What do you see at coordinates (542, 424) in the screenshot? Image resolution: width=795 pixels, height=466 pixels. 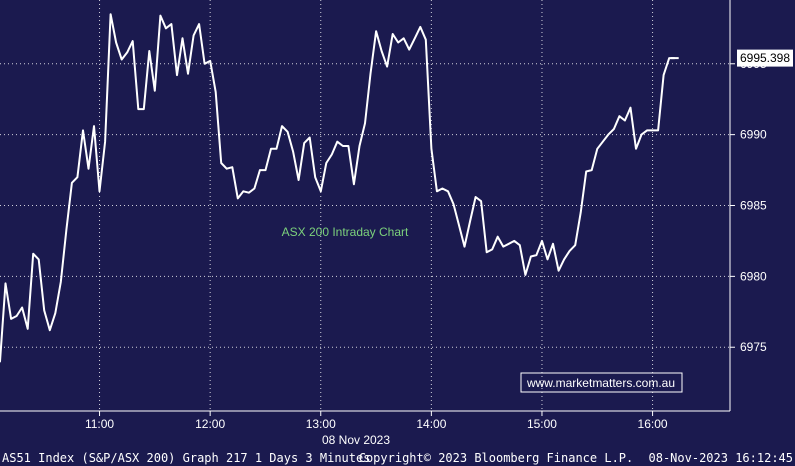 I see `x-tick-label-15:00: 15:00` at bounding box center [542, 424].